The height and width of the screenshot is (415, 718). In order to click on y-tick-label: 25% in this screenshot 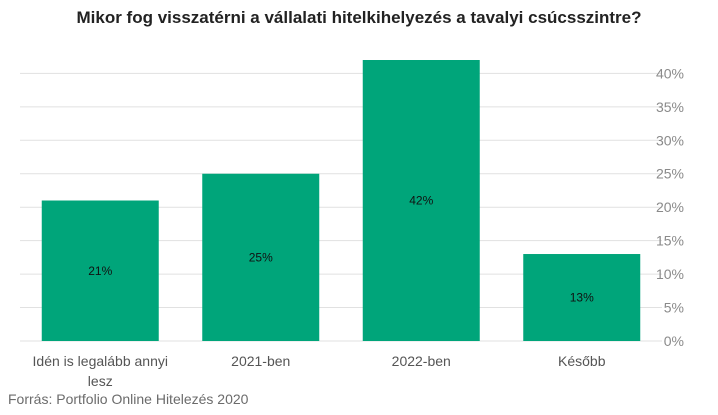, I will do `click(670, 174)`.